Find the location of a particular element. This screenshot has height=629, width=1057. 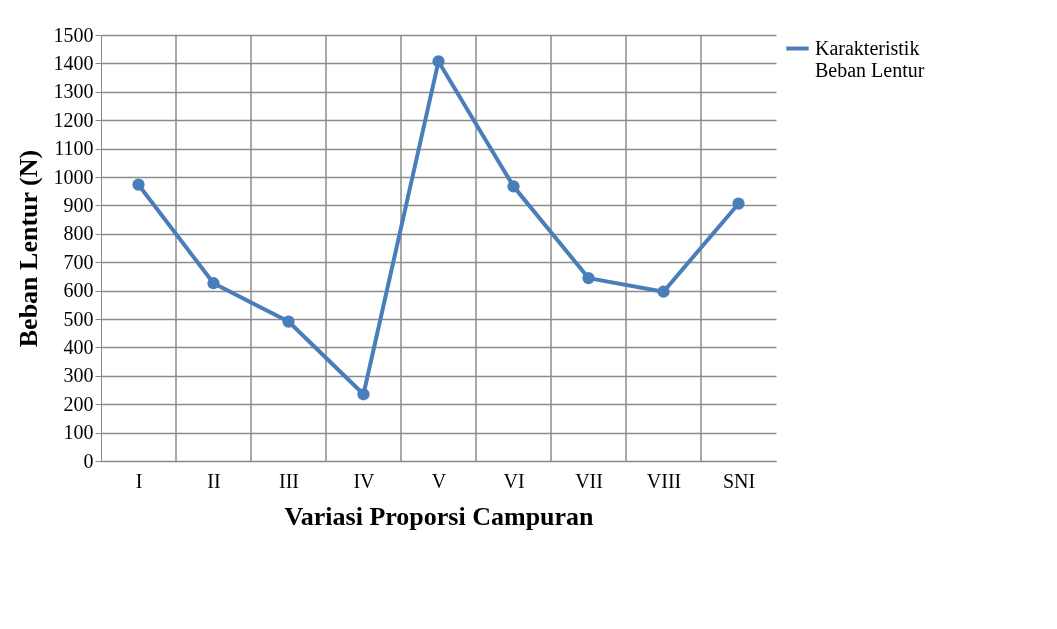

y-tick-label: 1300 is located at coordinates (73, 91).